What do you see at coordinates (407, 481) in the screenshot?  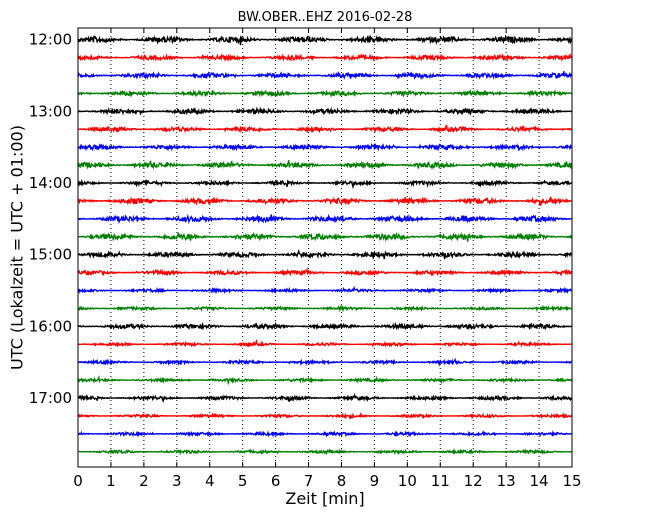 I see `x-tick-label: 10` at bounding box center [407, 481].